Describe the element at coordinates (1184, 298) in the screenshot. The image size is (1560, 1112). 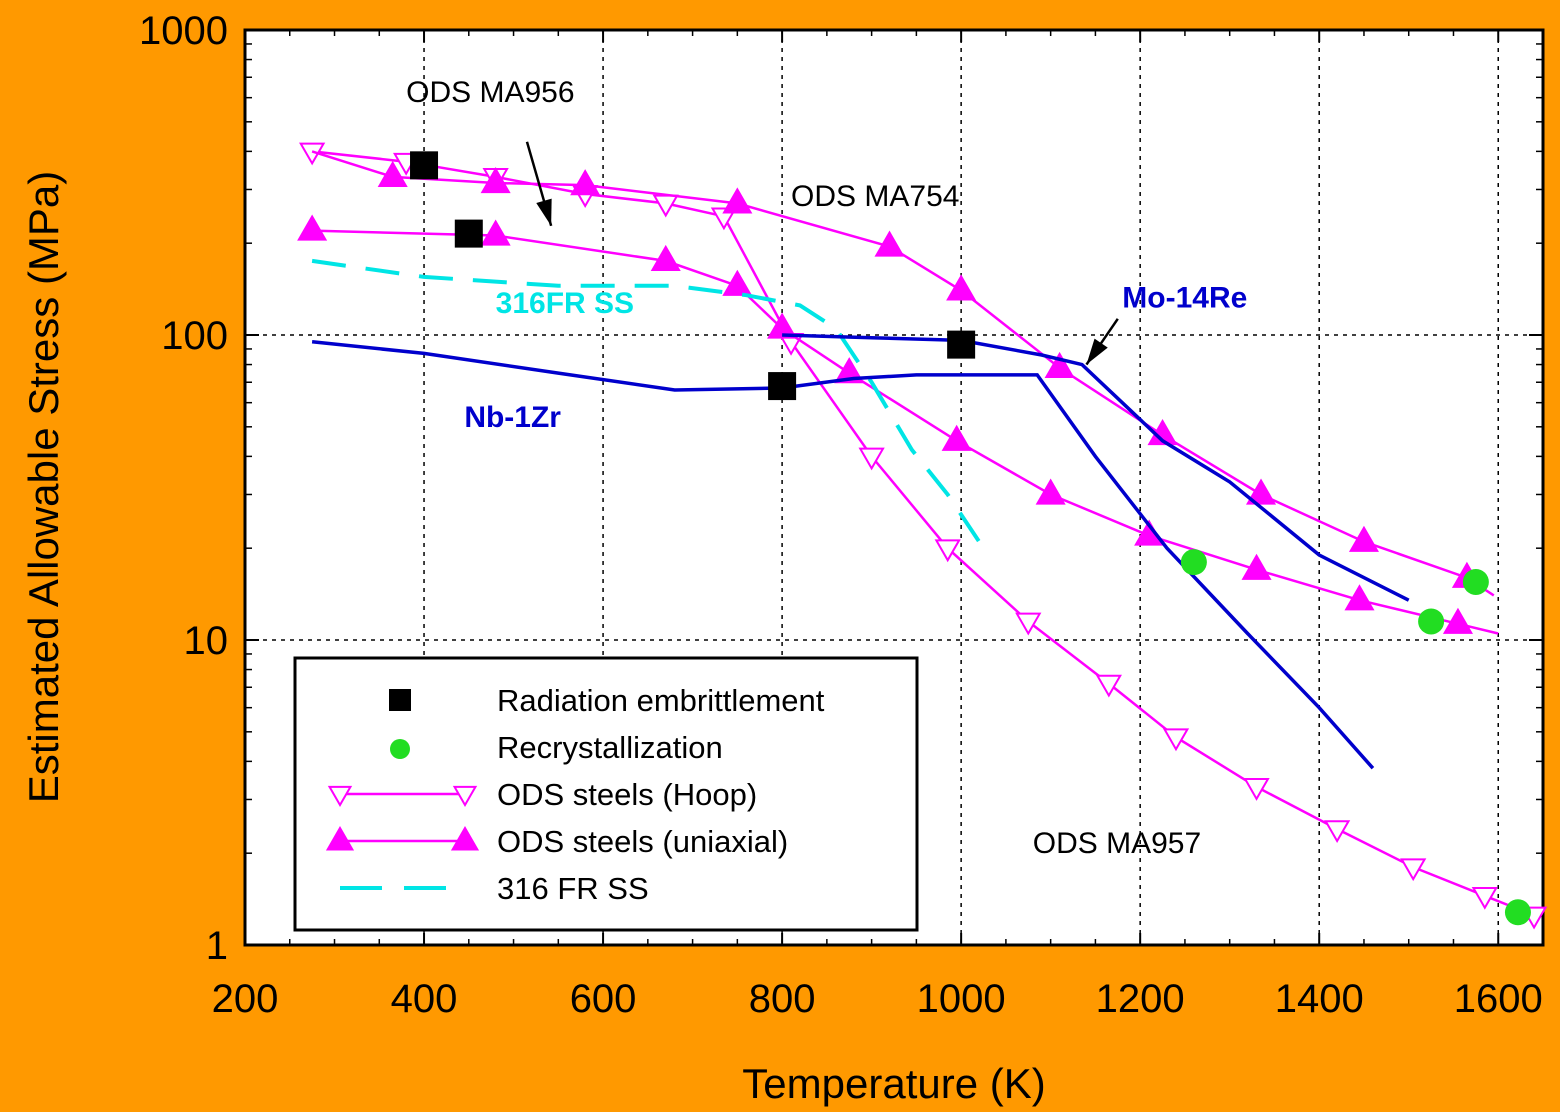
I see `annotation-mo-14re: Mo-14Re` at that location.